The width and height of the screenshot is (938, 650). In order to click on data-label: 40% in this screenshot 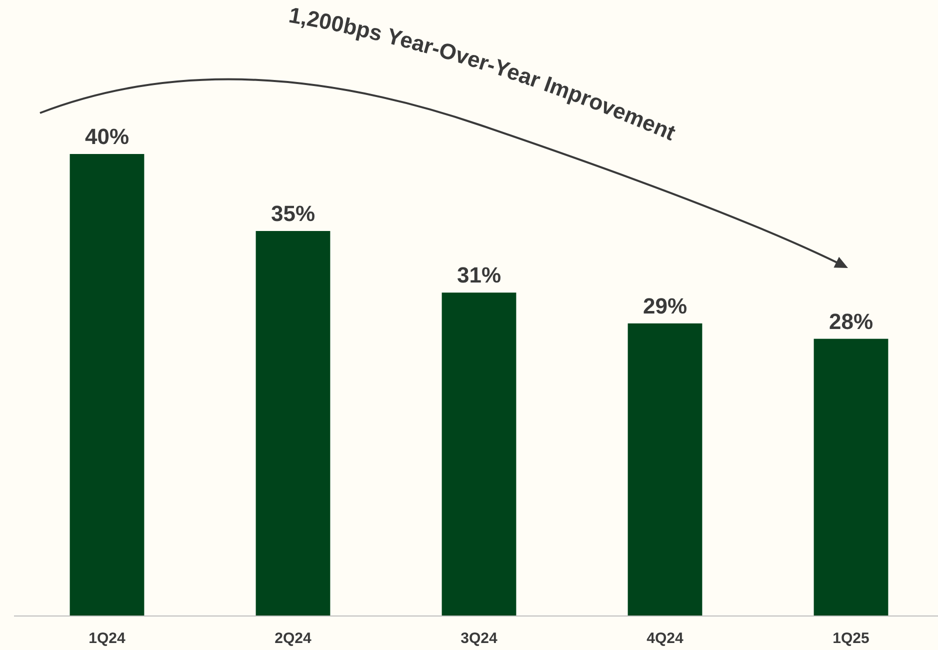, I will do `click(107, 136)`.